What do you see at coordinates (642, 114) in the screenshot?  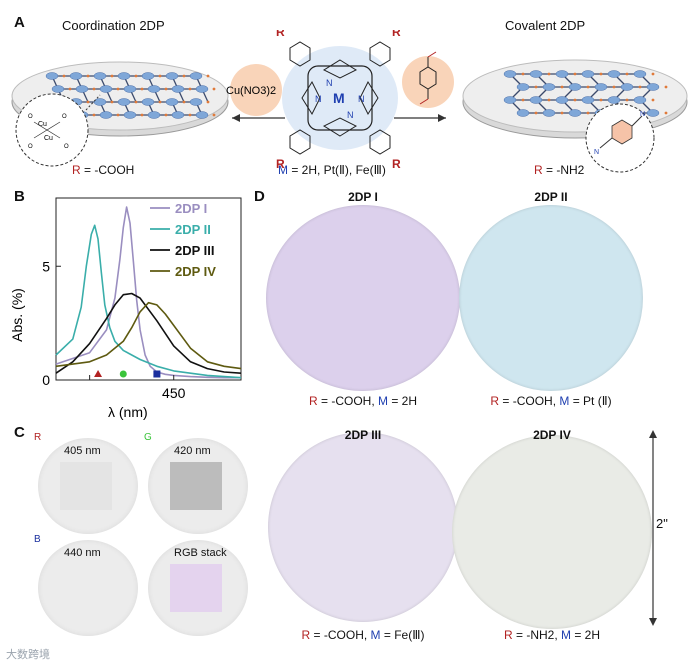 I see `n-label-1: N` at bounding box center [642, 114].